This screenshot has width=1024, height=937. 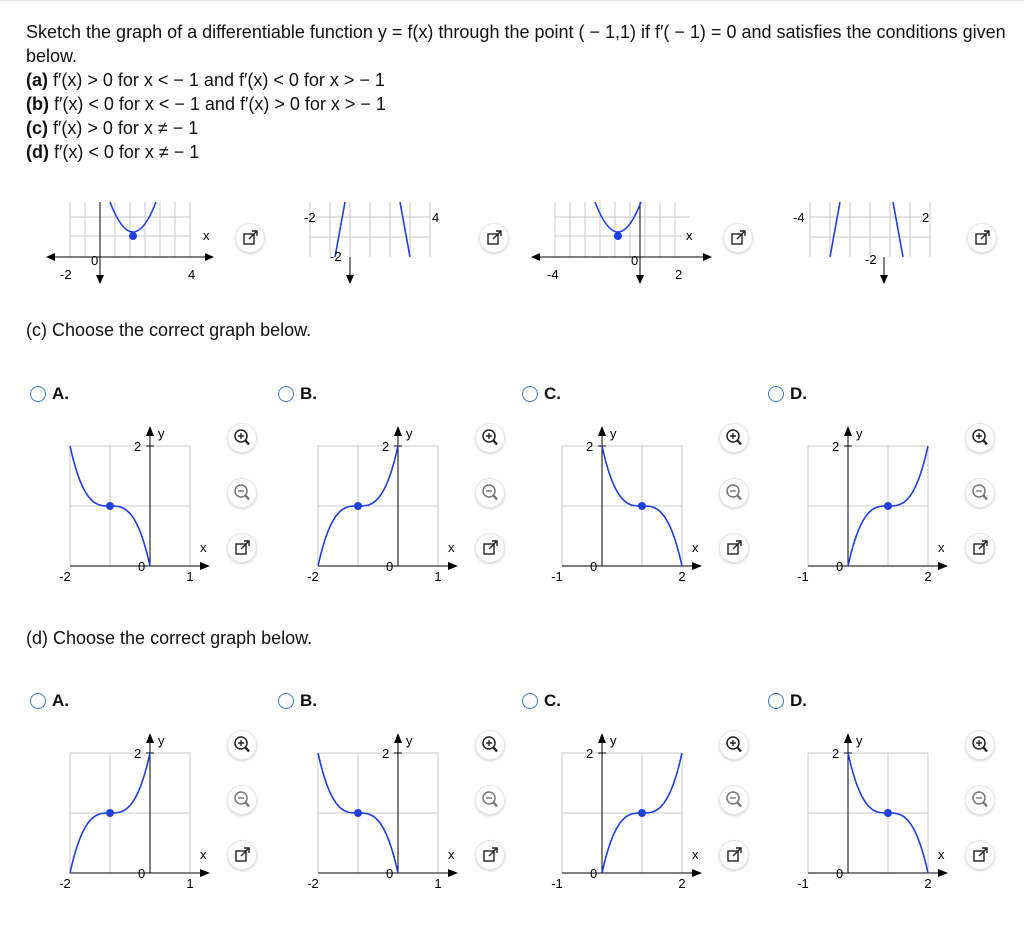 I want to click on condition-d: (d) f′(x) < 0 for x ≠ − 1, so click(x=113, y=152).